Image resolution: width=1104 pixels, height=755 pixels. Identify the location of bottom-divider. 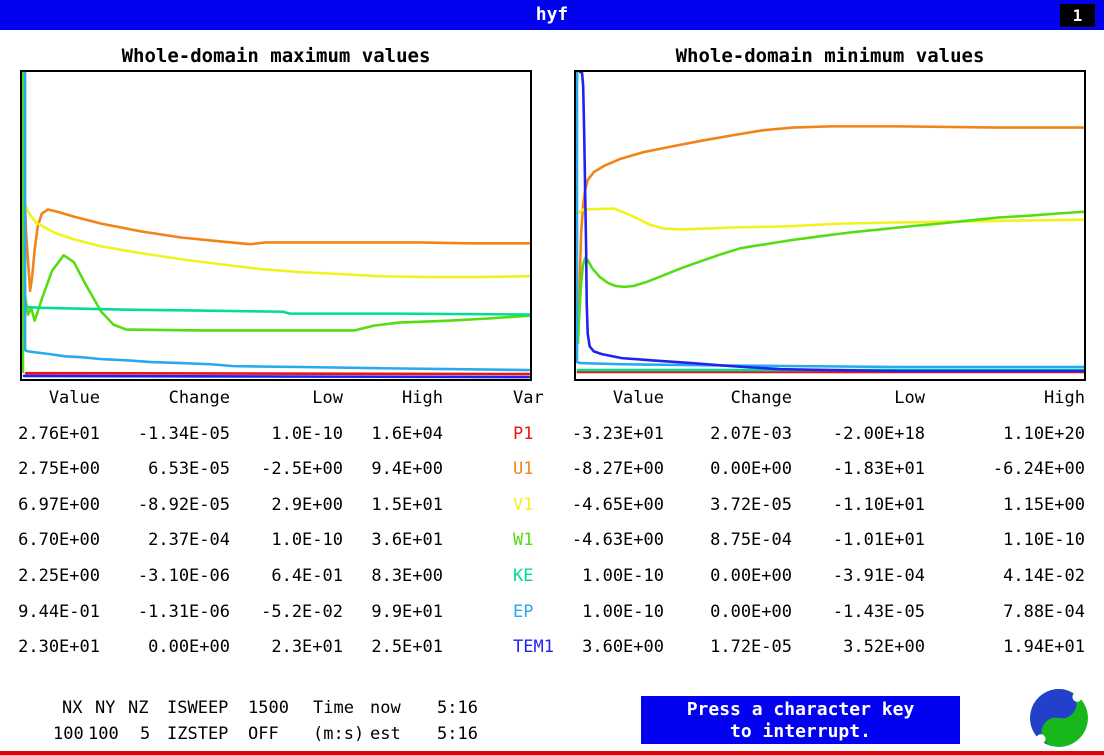
(552, 753).